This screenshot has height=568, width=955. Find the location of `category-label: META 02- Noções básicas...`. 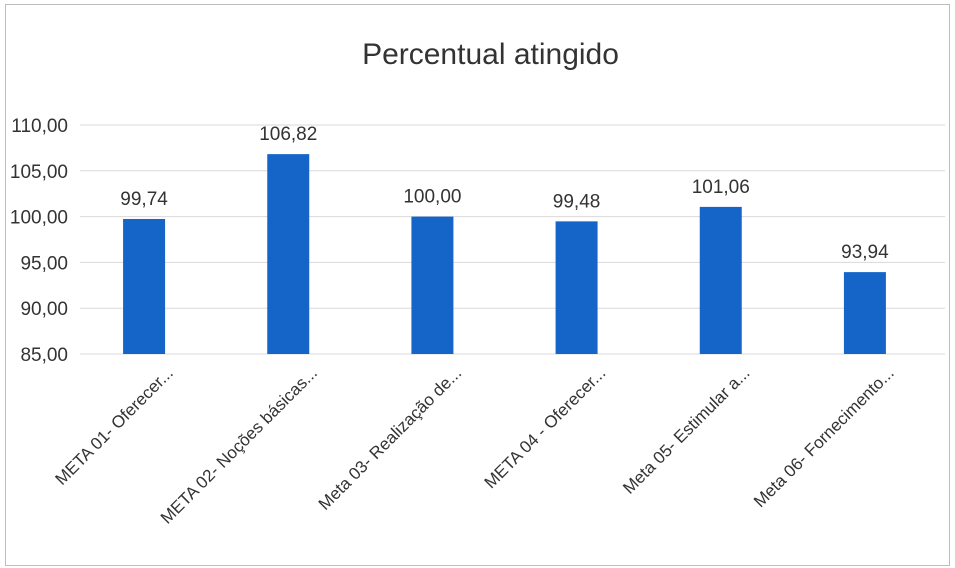

category-label: META 02- Noções básicas... is located at coordinates (239, 445).